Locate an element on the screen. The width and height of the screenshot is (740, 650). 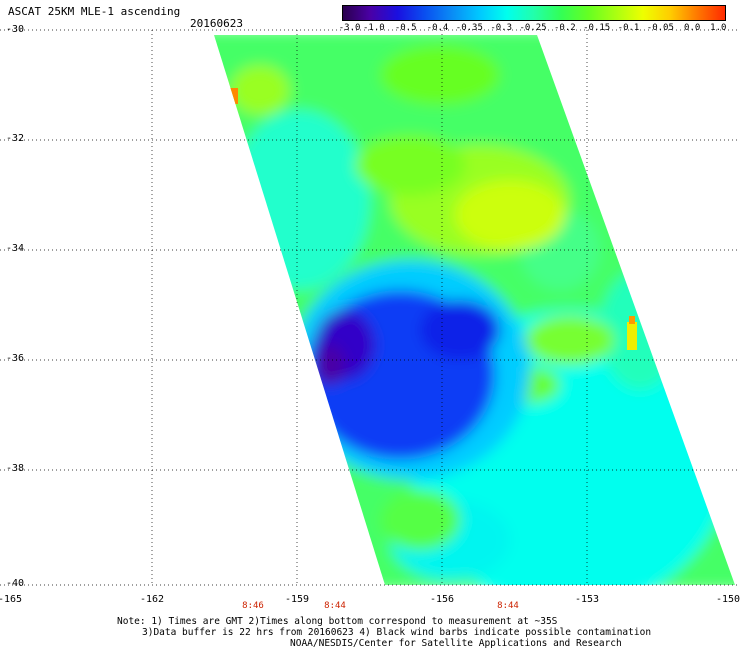
map-date: 20160623 is located at coordinates (216, 23).